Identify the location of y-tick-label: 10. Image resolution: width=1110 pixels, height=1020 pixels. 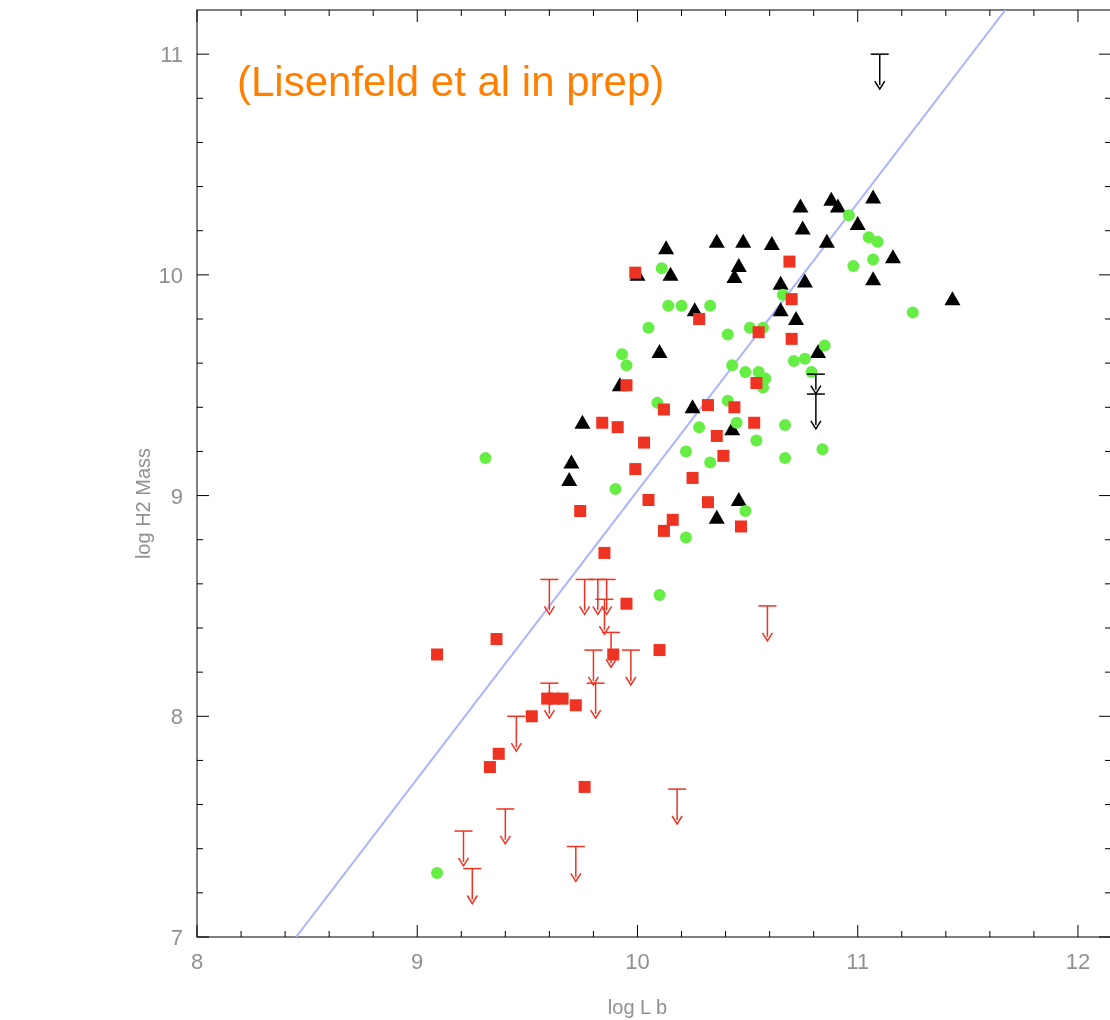
(170, 275).